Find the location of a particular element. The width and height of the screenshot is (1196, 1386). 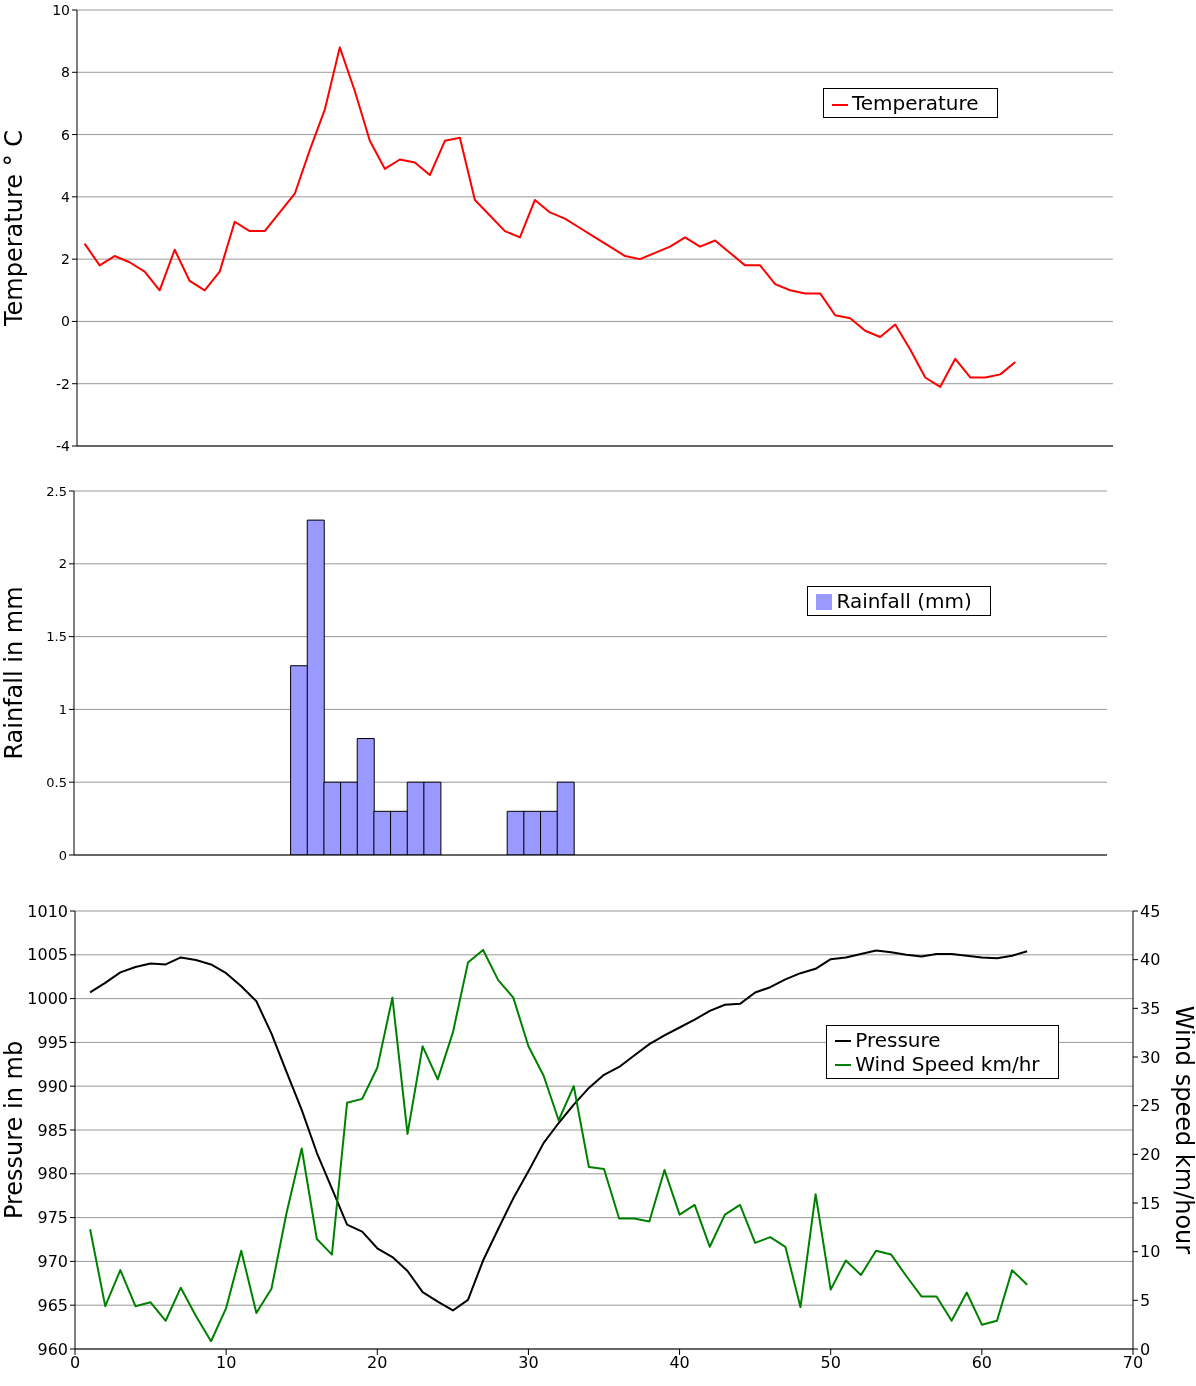

y-tick-label: 4 is located at coordinates (66, 196).